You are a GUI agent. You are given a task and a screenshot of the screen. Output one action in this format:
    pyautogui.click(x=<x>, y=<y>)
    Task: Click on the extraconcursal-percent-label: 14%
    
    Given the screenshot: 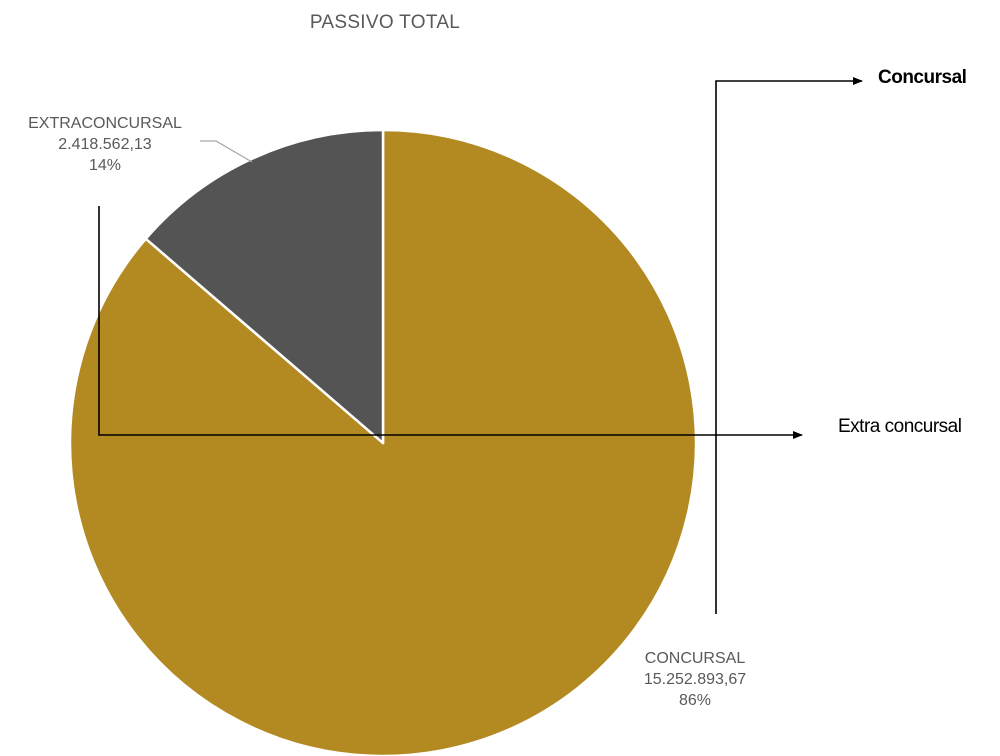 What is the action you would take?
    pyautogui.click(x=105, y=165)
    